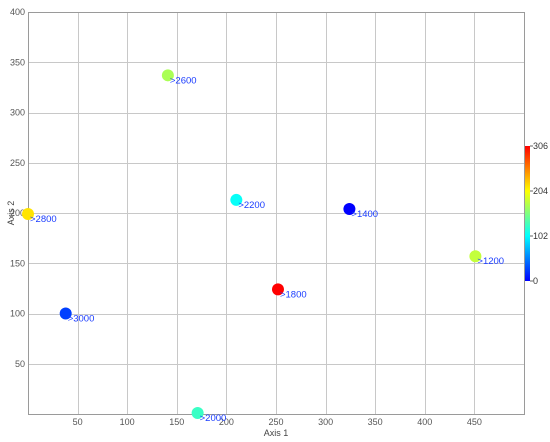  What do you see at coordinates (81, 319) in the screenshot?
I see `point-label: >3000` at bounding box center [81, 319].